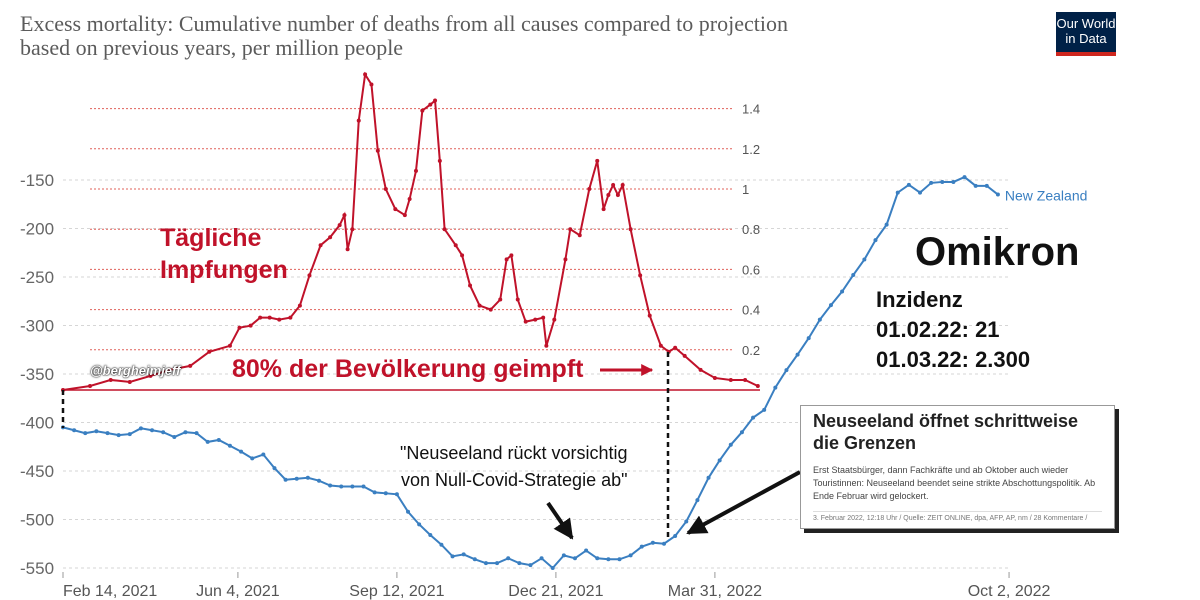 Image resolution: width=1200 pixels, height=600 pixels. I want to click on left-tick-label: -350, so click(37, 374).